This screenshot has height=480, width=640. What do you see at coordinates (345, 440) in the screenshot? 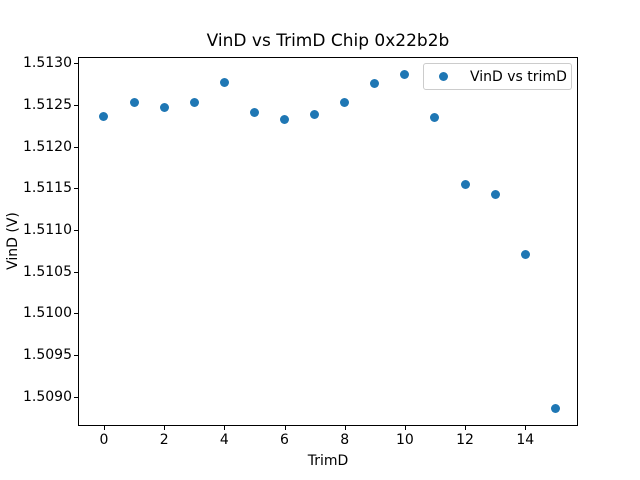
I see `x-tick-label: 8` at bounding box center [345, 440].